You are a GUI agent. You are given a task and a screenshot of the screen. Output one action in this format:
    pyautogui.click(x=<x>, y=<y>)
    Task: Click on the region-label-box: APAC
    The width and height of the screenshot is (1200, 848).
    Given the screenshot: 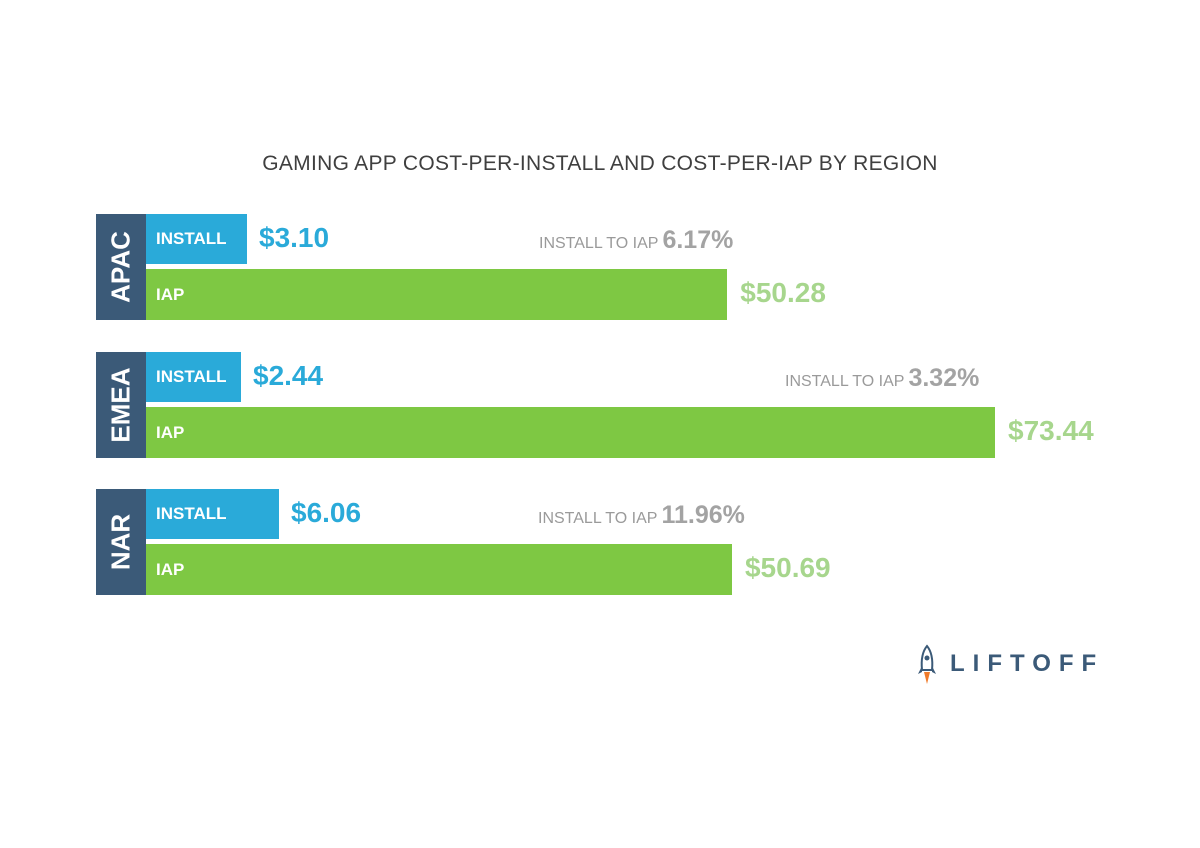 What is the action you would take?
    pyautogui.click(x=121, y=267)
    